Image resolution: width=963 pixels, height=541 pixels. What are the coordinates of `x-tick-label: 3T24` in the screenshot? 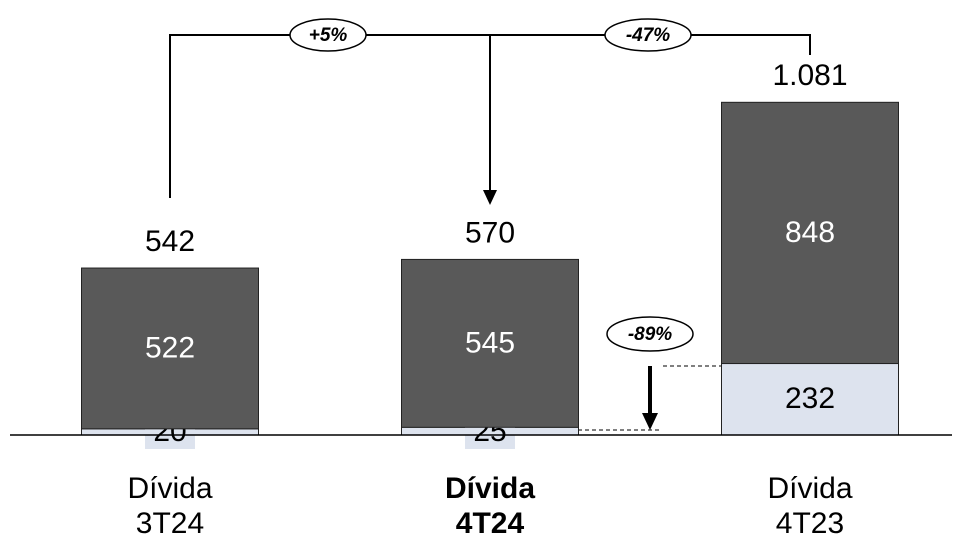 It's located at (170, 523).